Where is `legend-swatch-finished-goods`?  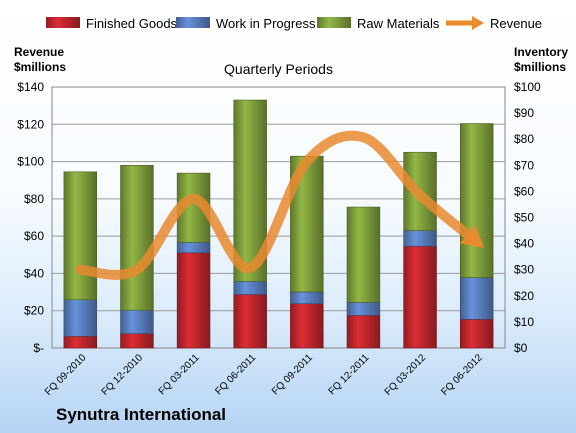
legend-swatch-finished-goods is located at coordinates (63, 22).